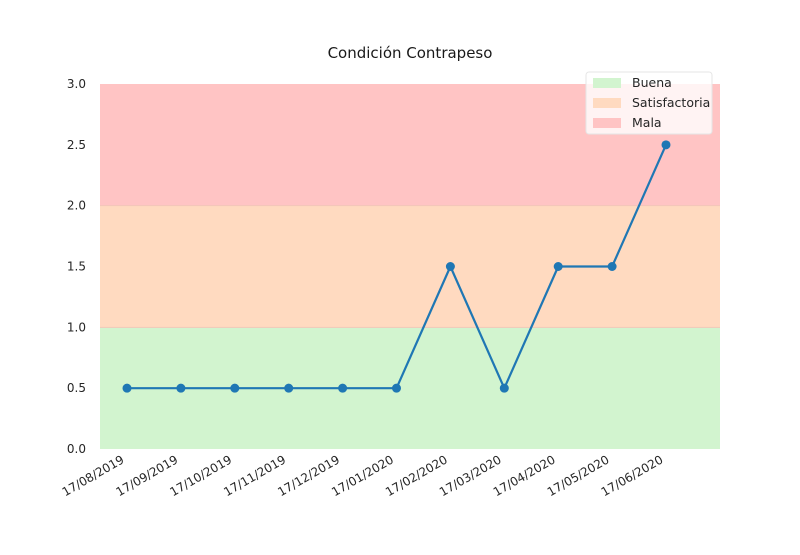 The image size is (800, 555). Describe the element at coordinates (652, 82) in the screenshot. I see `legend-label-buena: Buena` at that location.